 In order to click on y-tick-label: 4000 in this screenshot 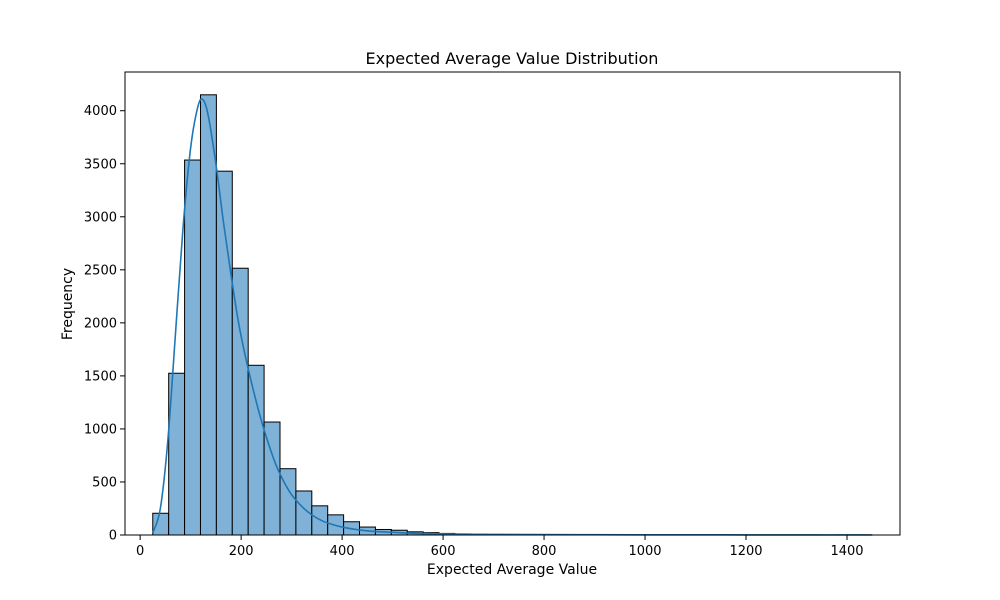, I will do `click(100, 111)`.